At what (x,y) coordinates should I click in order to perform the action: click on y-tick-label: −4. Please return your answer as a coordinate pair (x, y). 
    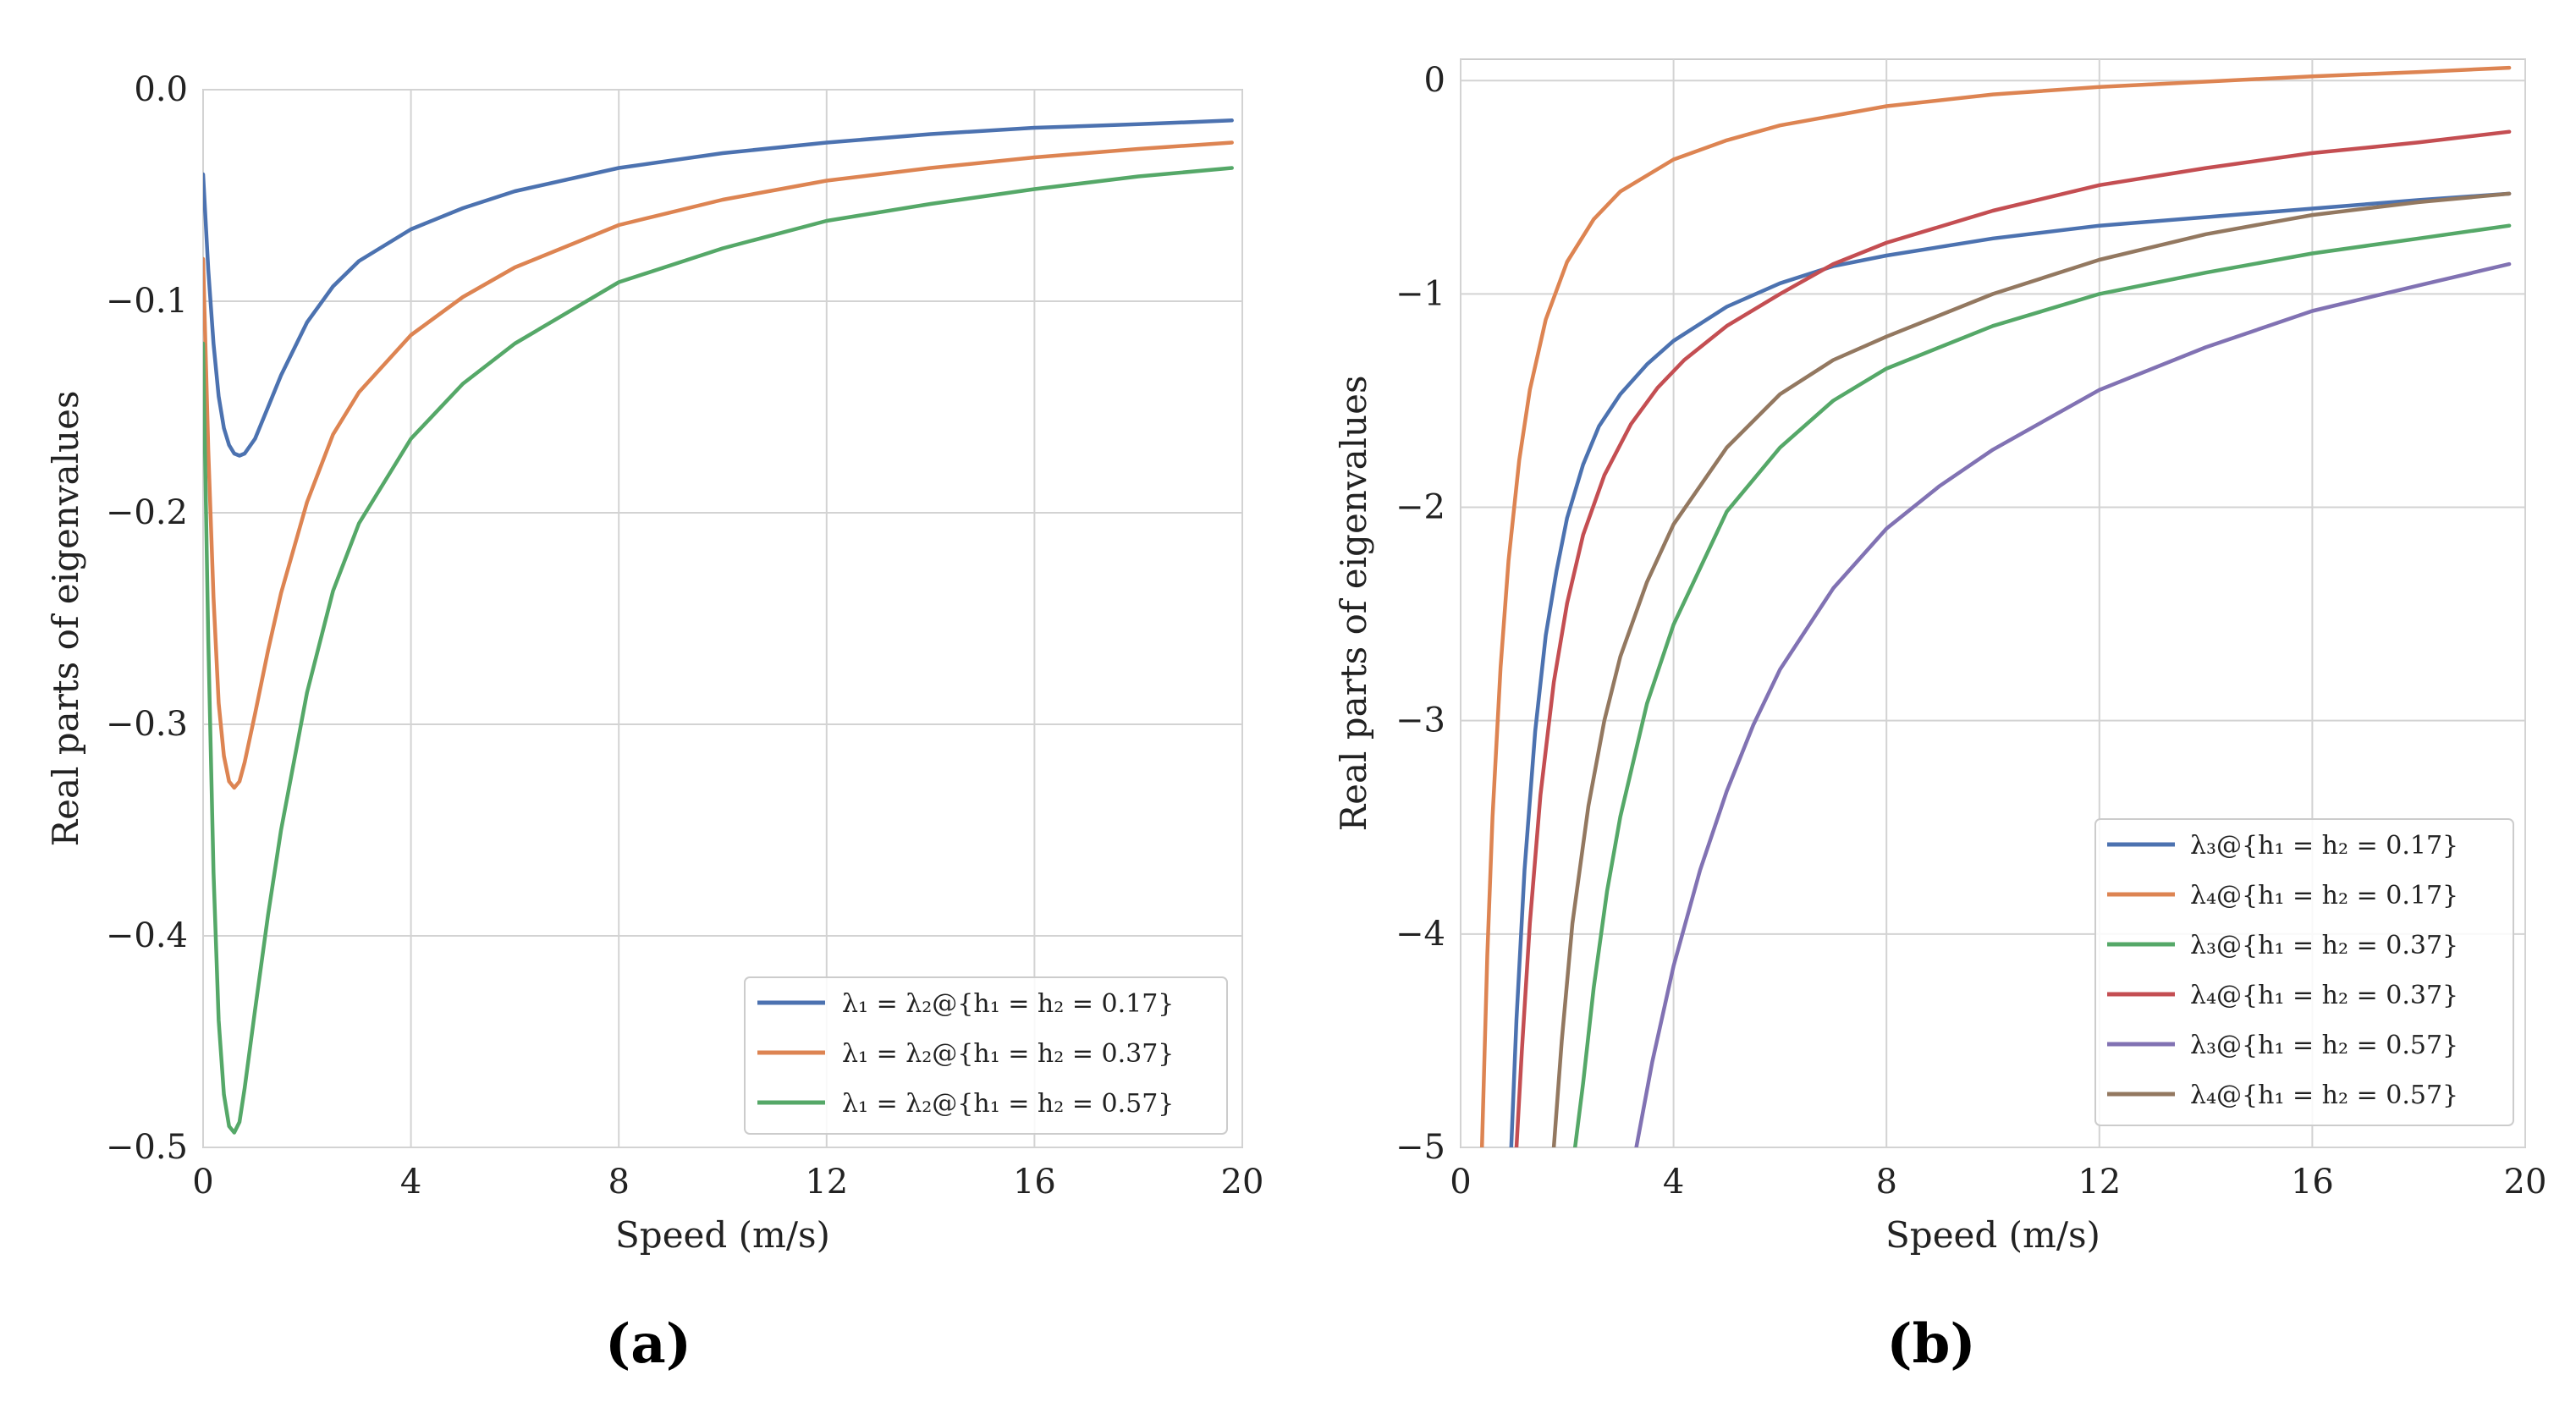
    Looking at the image, I should click on (1420, 935).